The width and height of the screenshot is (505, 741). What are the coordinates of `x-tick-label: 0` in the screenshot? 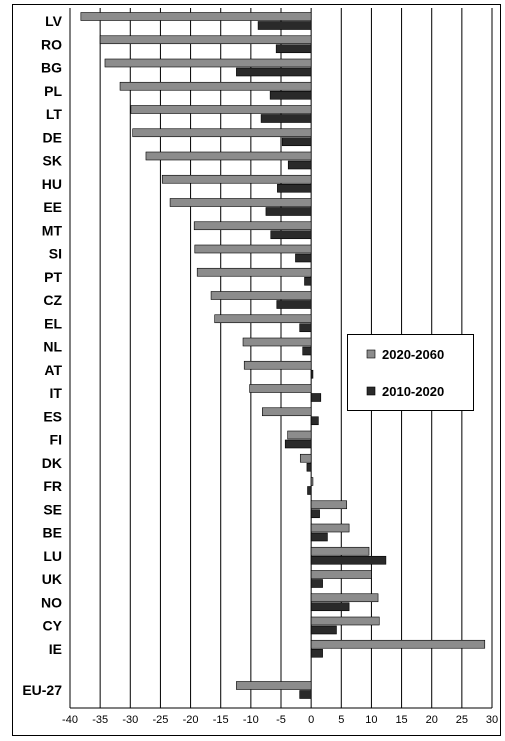 It's located at (311, 720).